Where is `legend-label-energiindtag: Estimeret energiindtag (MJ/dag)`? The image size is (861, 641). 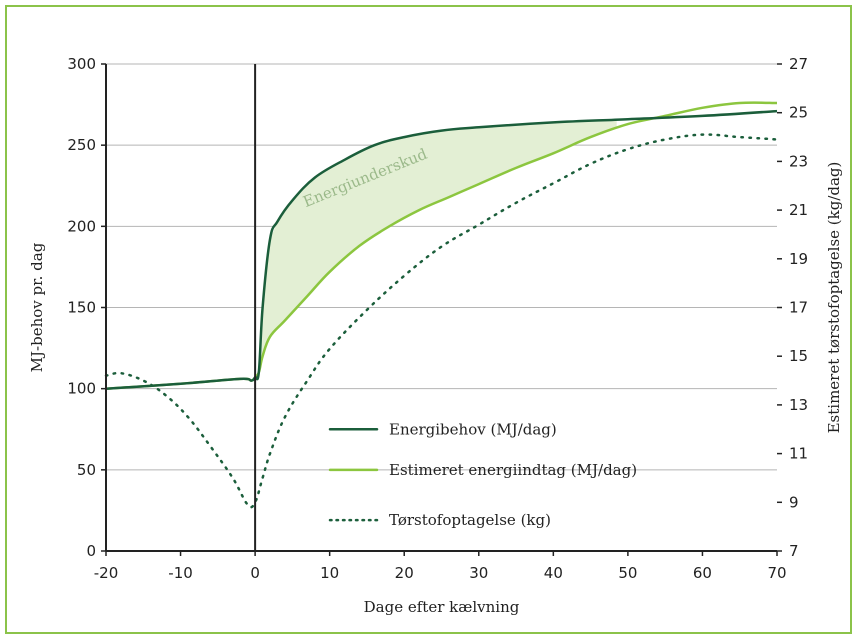 legend-label-energiindtag: Estimeret energiindtag (MJ/dag) is located at coordinates (513, 470).